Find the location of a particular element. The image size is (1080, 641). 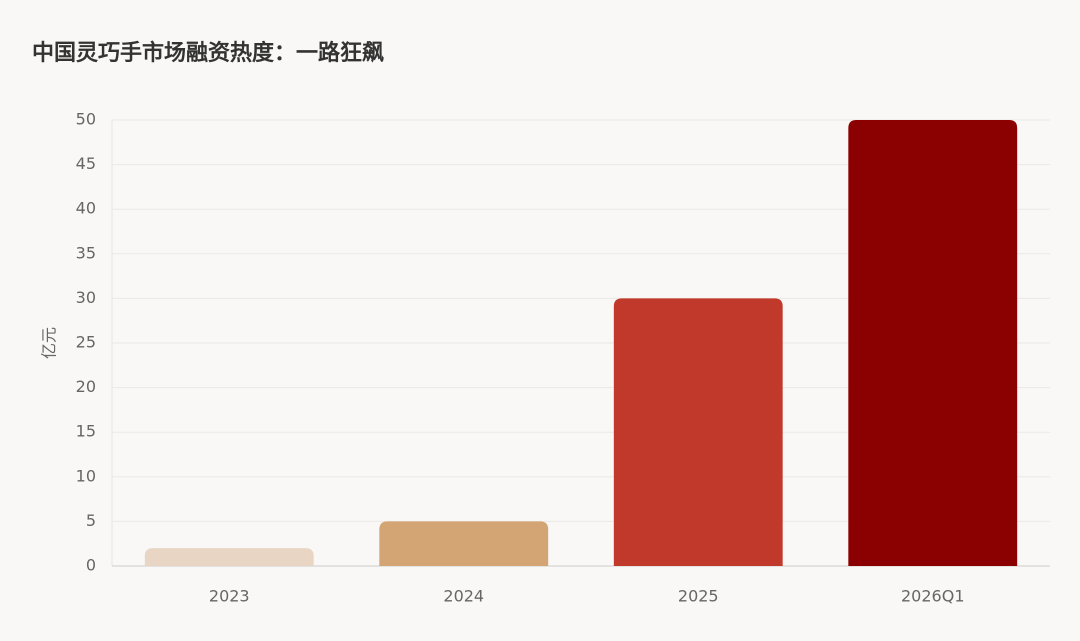

x-tick-label: 2024 is located at coordinates (463, 596).